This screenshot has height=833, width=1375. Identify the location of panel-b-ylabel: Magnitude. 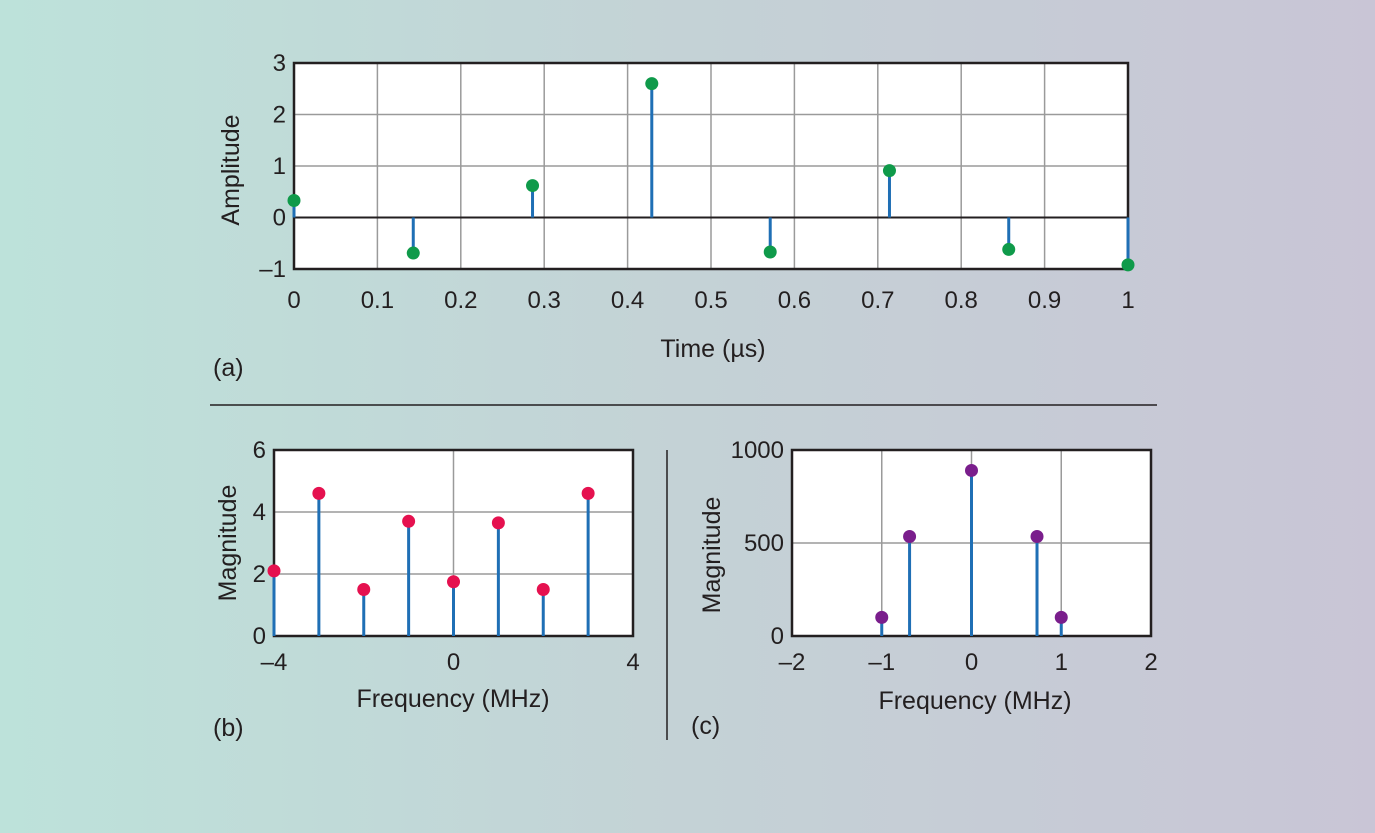
(228, 543).